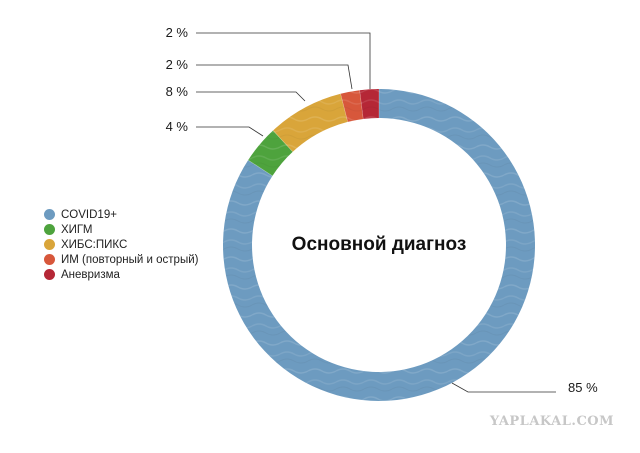 Image resolution: width=640 pixels, height=453 pixels. What do you see at coordinates (77, 229) in the screenshot?
I see `legend-label: ХИГМ` at bounding box center [77, 229].